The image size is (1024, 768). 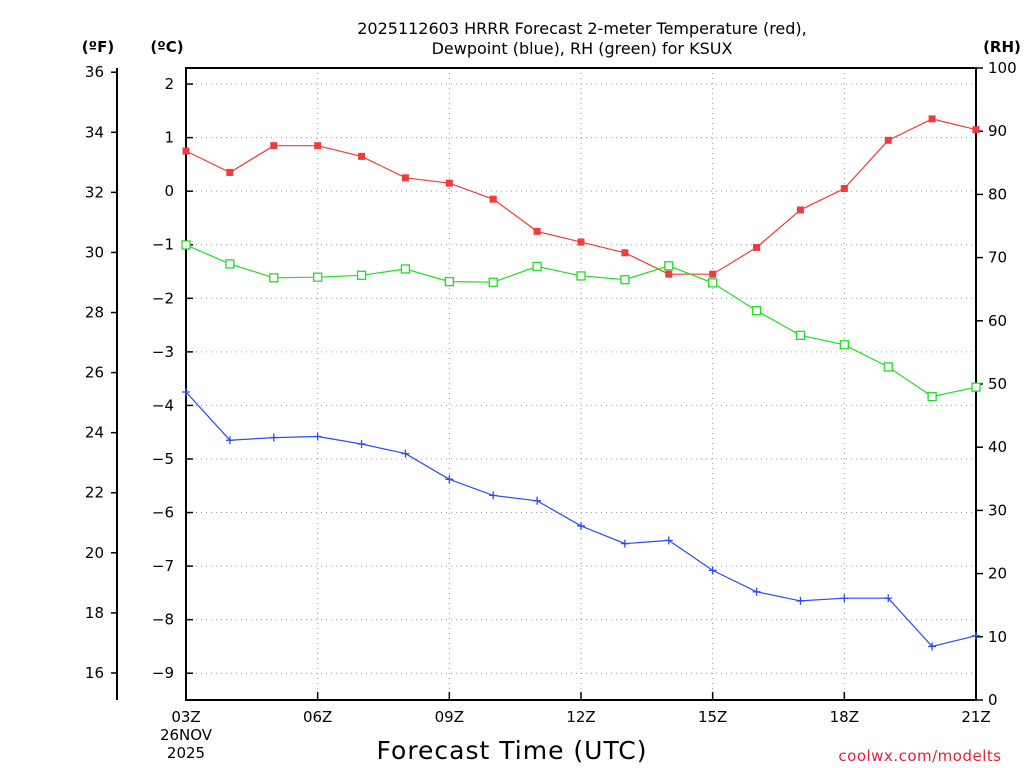 I want to click on fahrenheit-tick-label: 20, so click(x=94, y=553).